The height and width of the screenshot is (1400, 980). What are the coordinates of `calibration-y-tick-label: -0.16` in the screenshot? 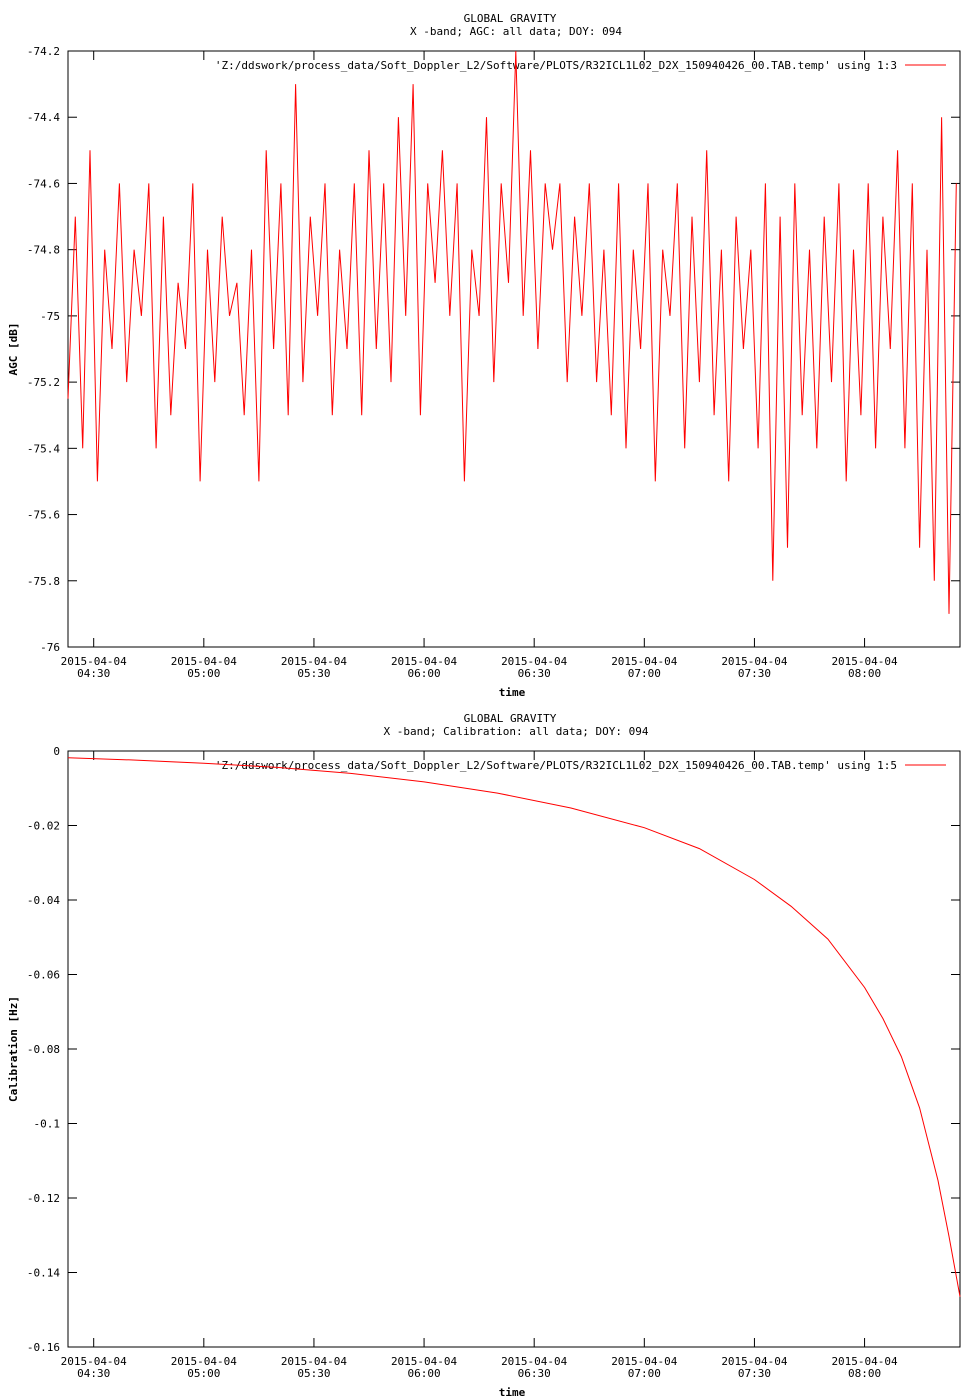 It's located at (43, 1347).